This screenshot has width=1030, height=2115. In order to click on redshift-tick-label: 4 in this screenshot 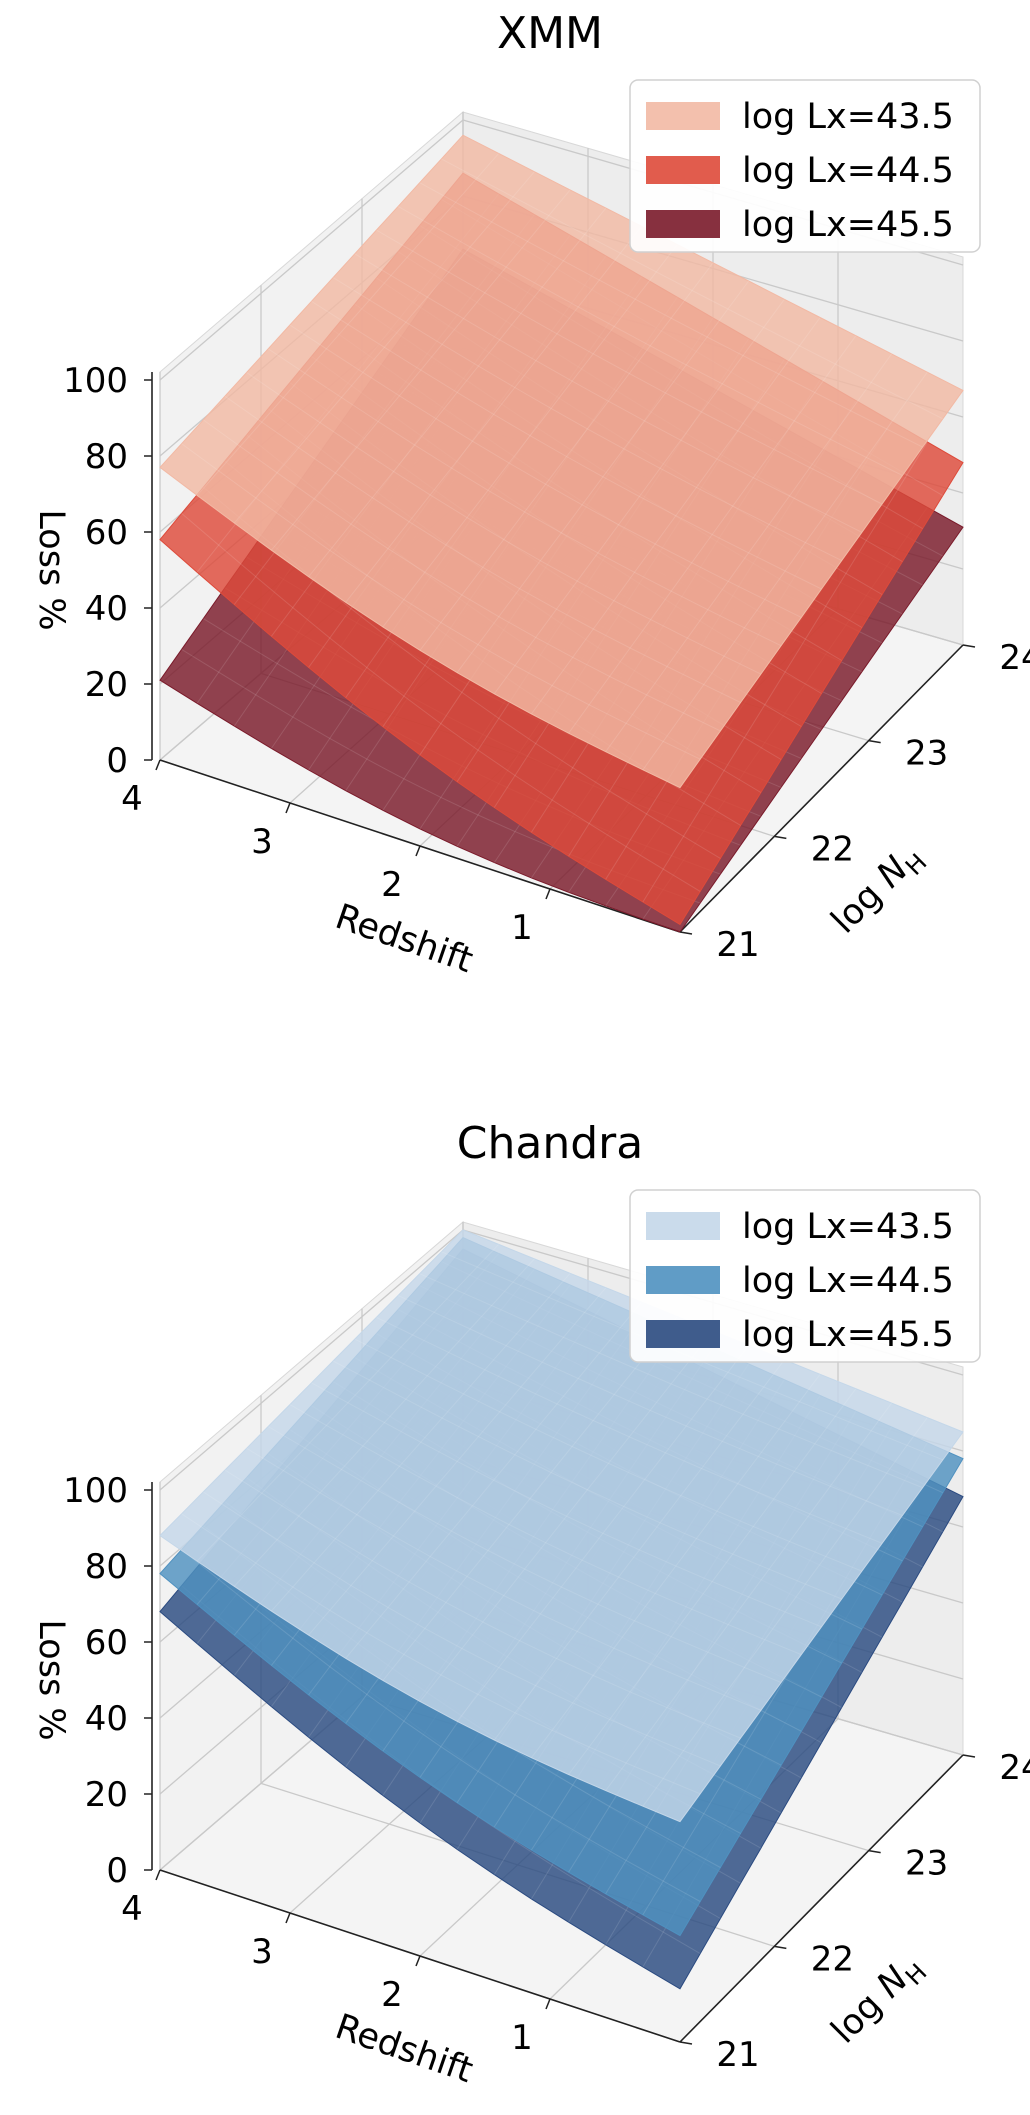, I will do `click(132, 799)`.